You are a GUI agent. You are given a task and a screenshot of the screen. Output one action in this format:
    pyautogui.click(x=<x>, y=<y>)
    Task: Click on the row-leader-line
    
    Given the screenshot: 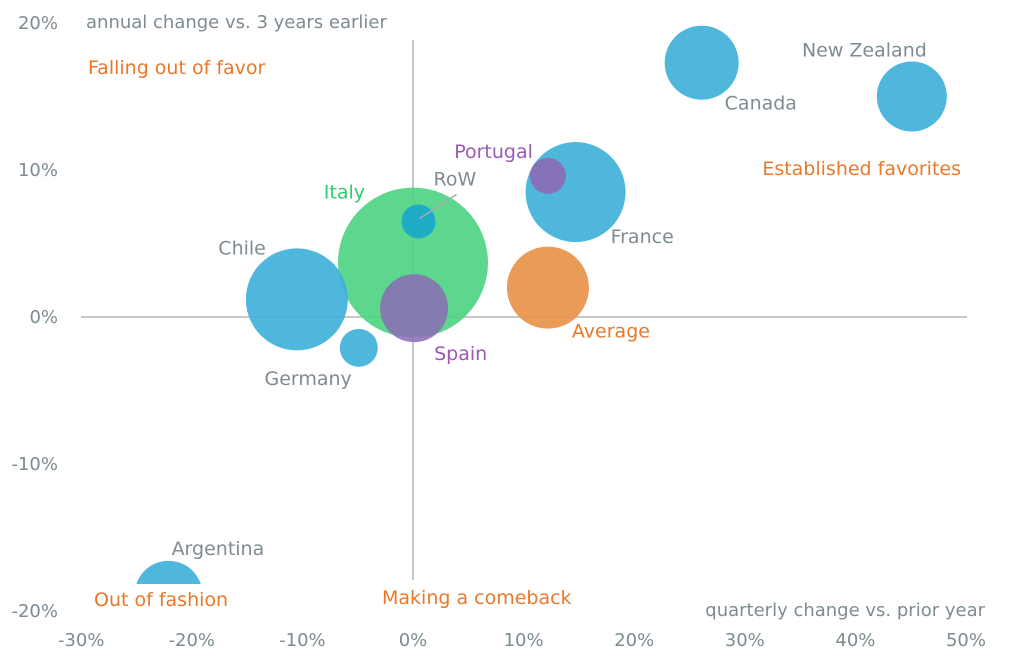 What is the action you would take?
    pyautogui.click(x=438, y=206)
    